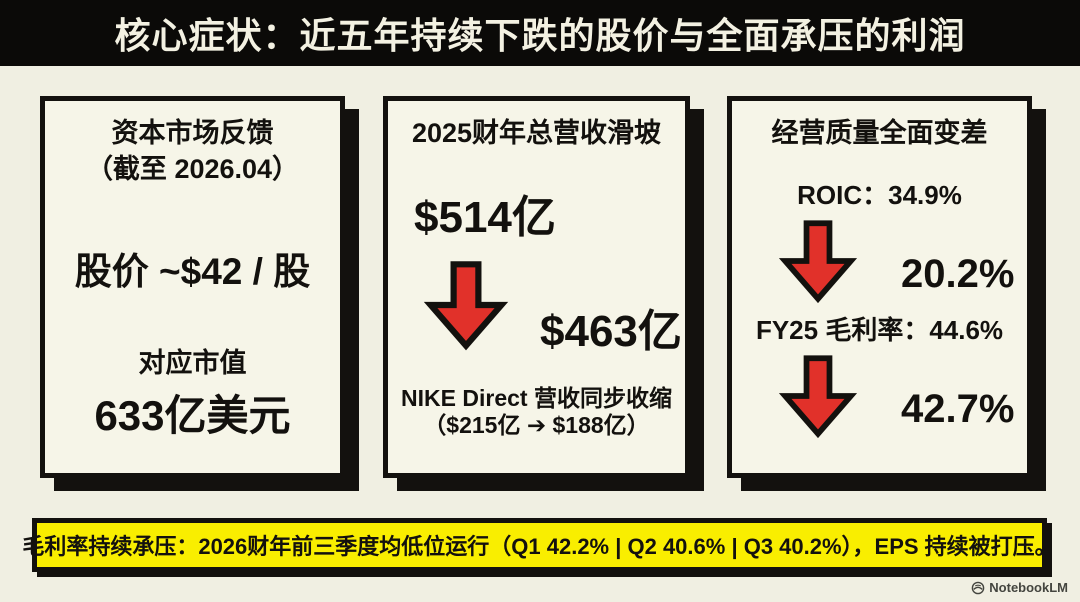  I want to click on page-title: 核心症状：近五年持续下跌的股价与全面承压的利润, so click(540, 35).